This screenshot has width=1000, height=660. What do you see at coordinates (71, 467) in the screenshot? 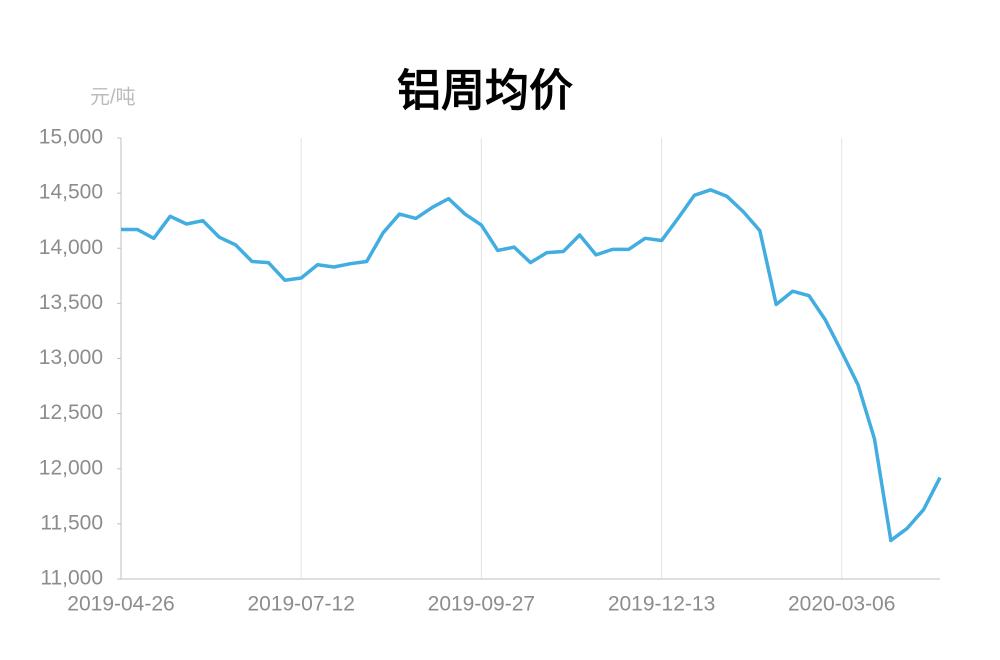
I see `y-tick-label: 12,000` at bounding box center [71, 467].